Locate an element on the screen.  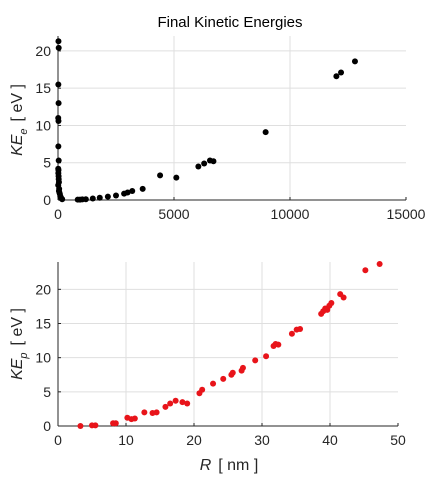
x-tick-label: 30 is located at coordinates (262, 440).